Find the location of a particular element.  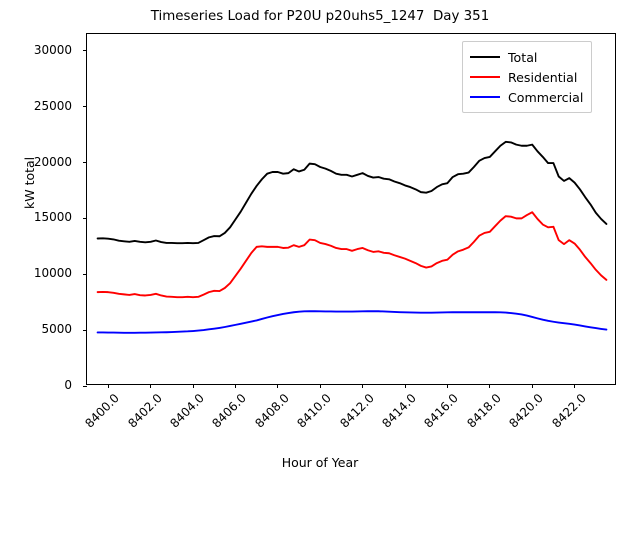

legend-entry: Residential is located at coordinates (526, 77).